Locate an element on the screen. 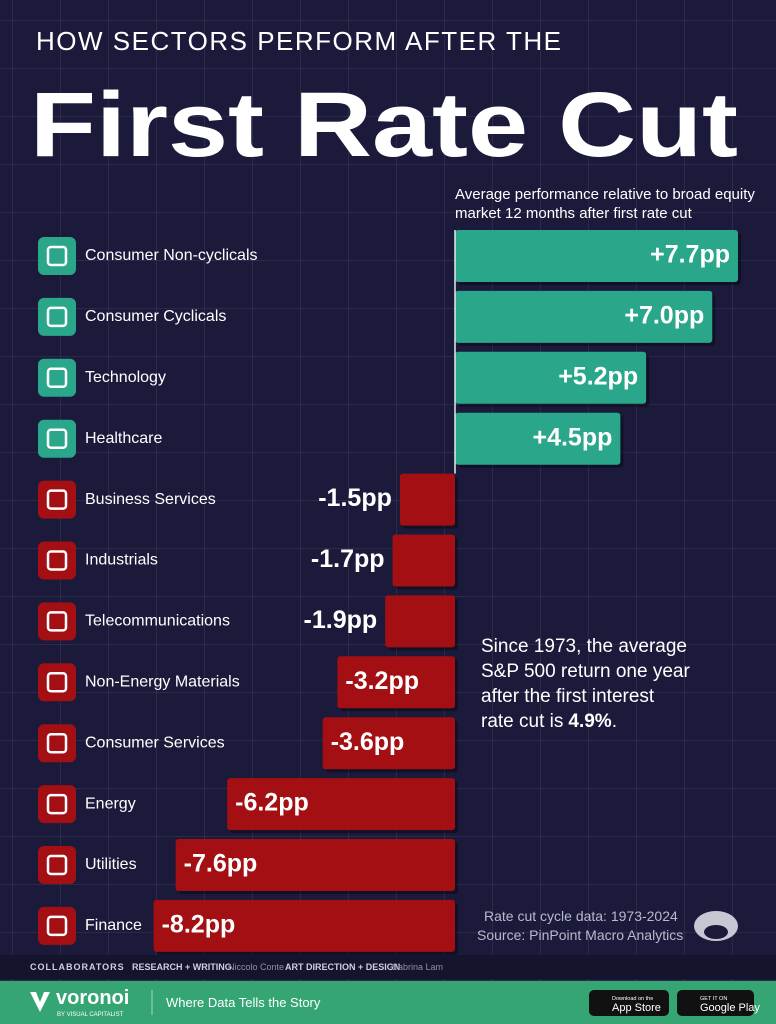  category-label: Business Services is located at coordinates (150, 499).